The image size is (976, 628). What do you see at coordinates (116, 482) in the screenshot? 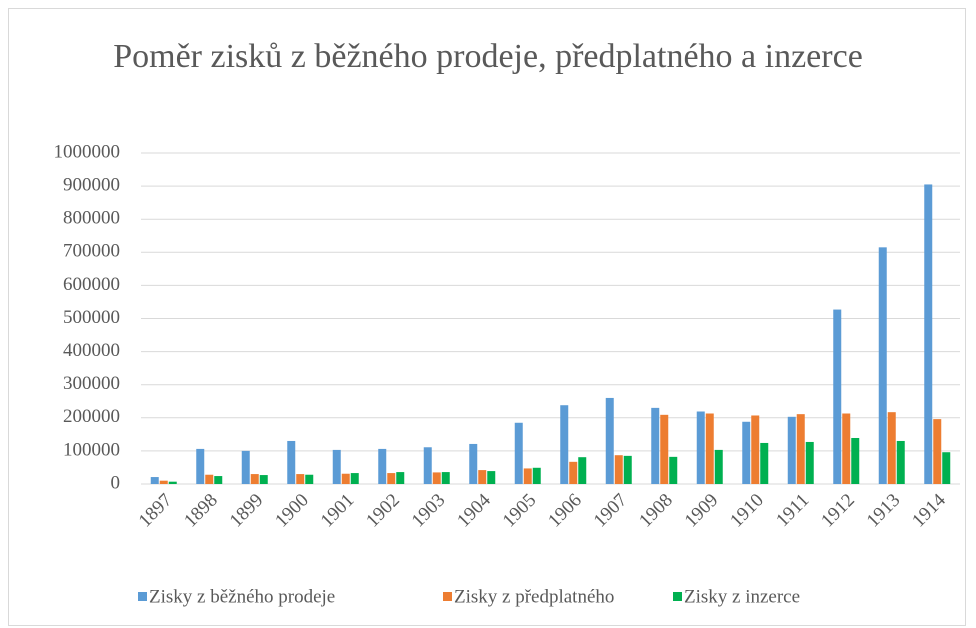
I see `y-tick-label: 0` at bounding box center [116, 482].